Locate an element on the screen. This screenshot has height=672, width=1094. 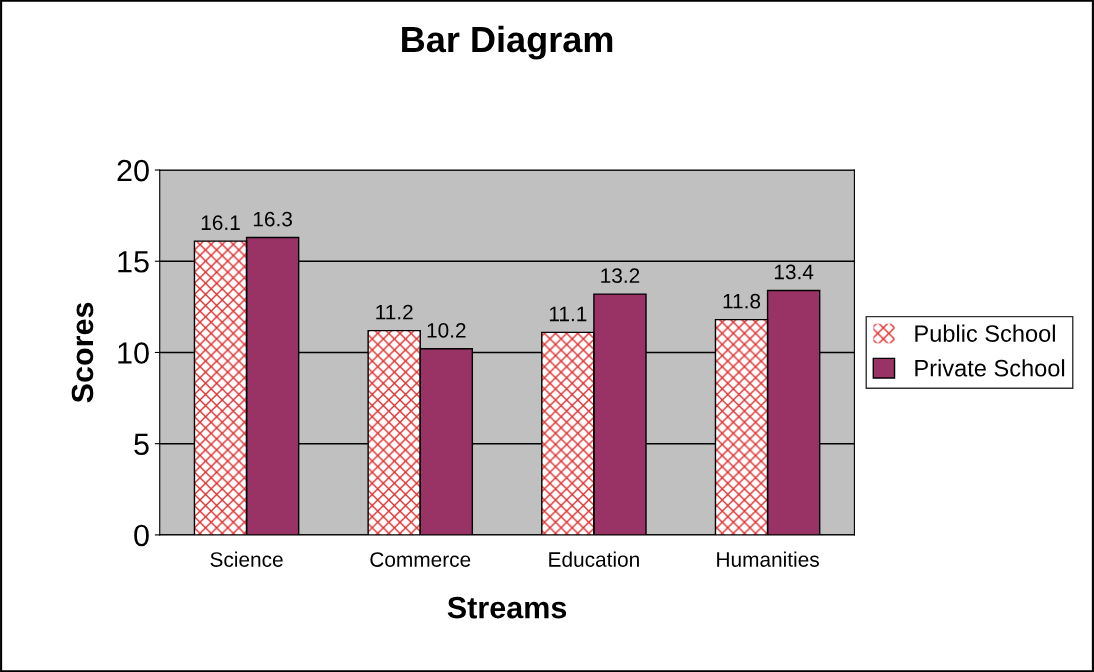
y-axis-title: Scores is located at coordinates (82, 352).